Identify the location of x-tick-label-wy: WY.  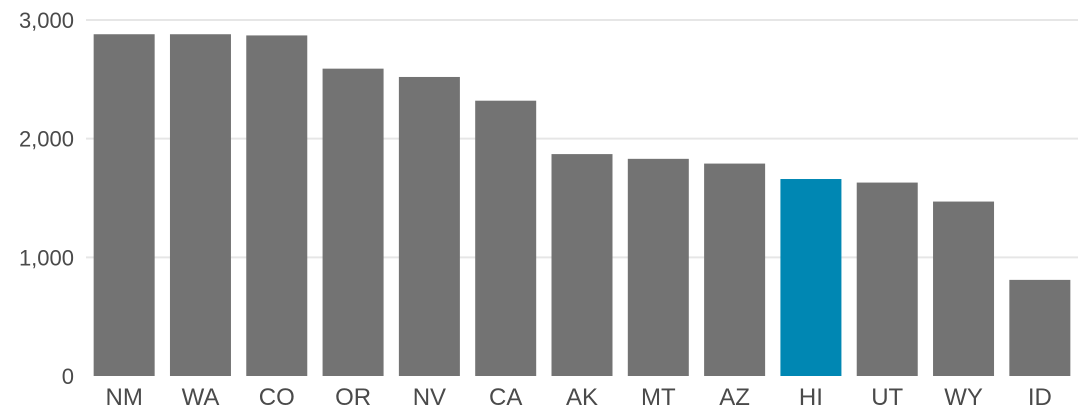
(963, 397).